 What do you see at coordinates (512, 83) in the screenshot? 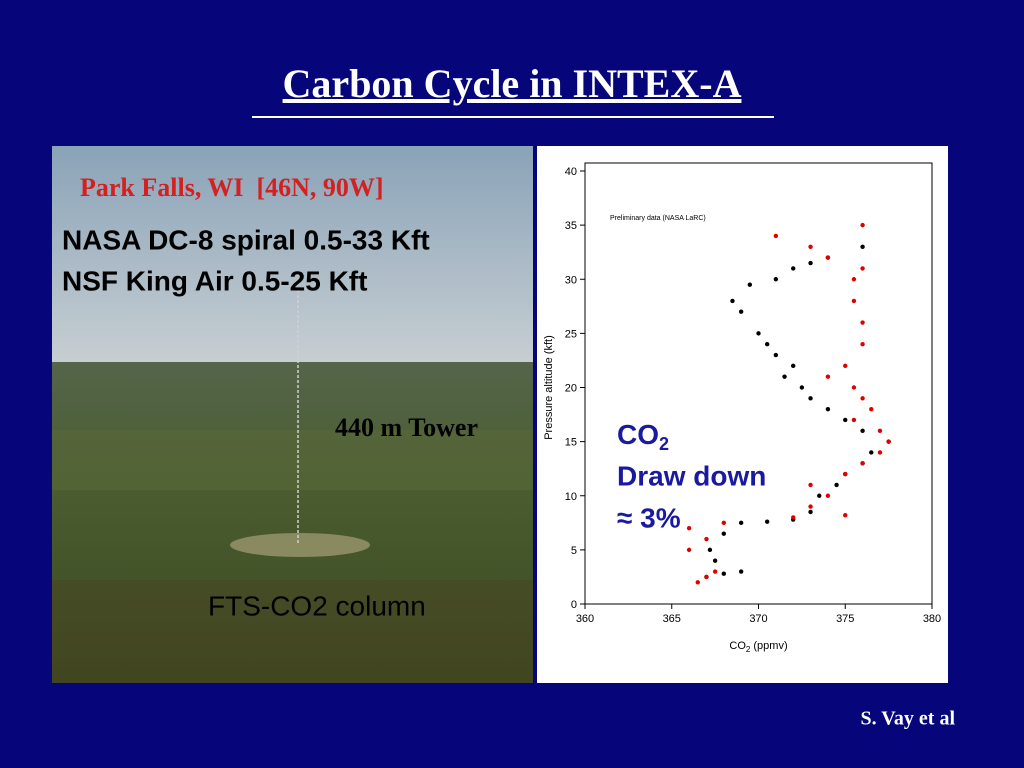
I see `slide-title: Carbon Cycle in INTEX-A` at bounding box center [512, 83].